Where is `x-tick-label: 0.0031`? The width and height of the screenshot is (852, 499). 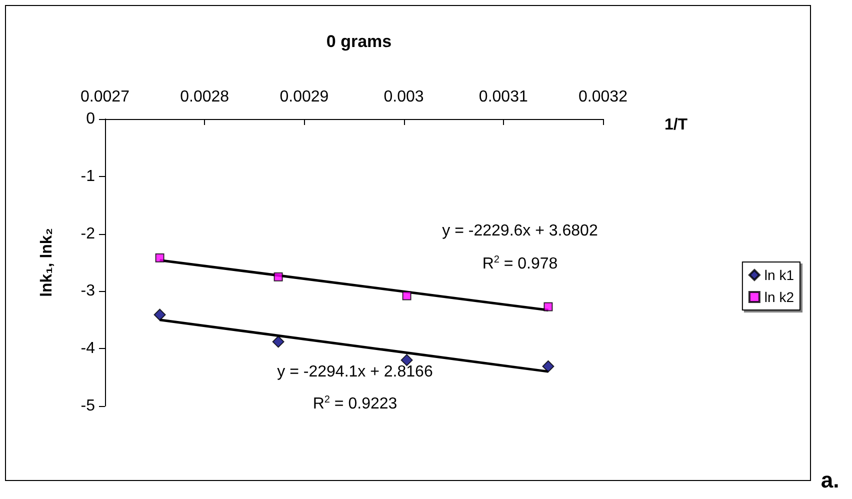 x-tick-label: 0.0031 is located at coordinates (503, 97).